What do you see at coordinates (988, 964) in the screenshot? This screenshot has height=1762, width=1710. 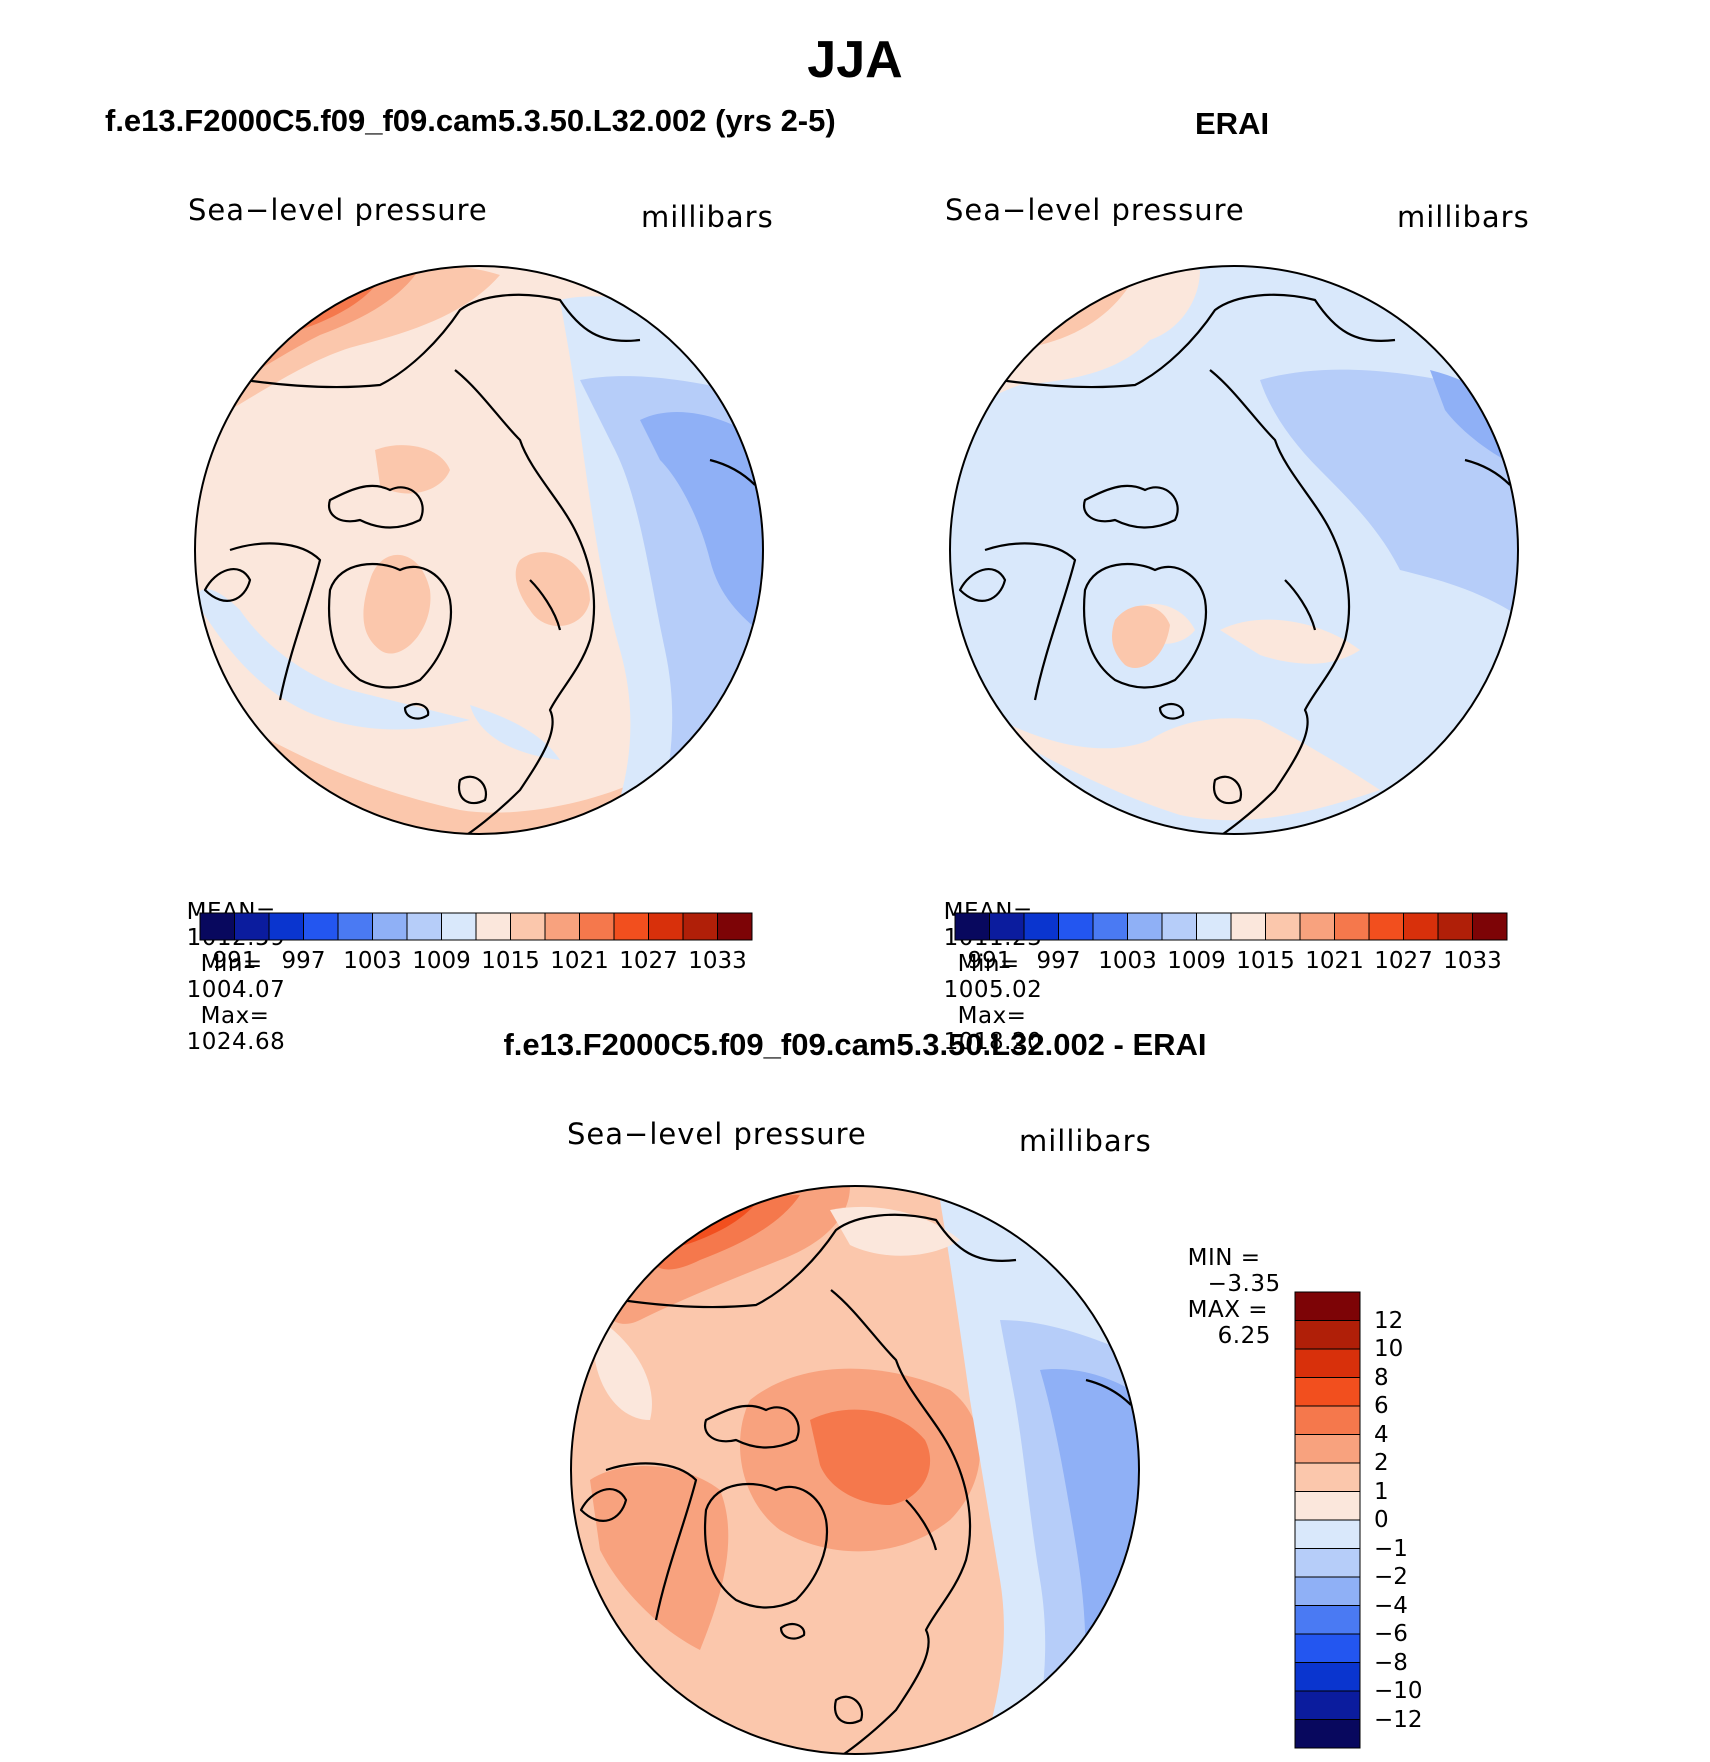 I see `erai-min-label: Min=` at bounding box center [988, 964].